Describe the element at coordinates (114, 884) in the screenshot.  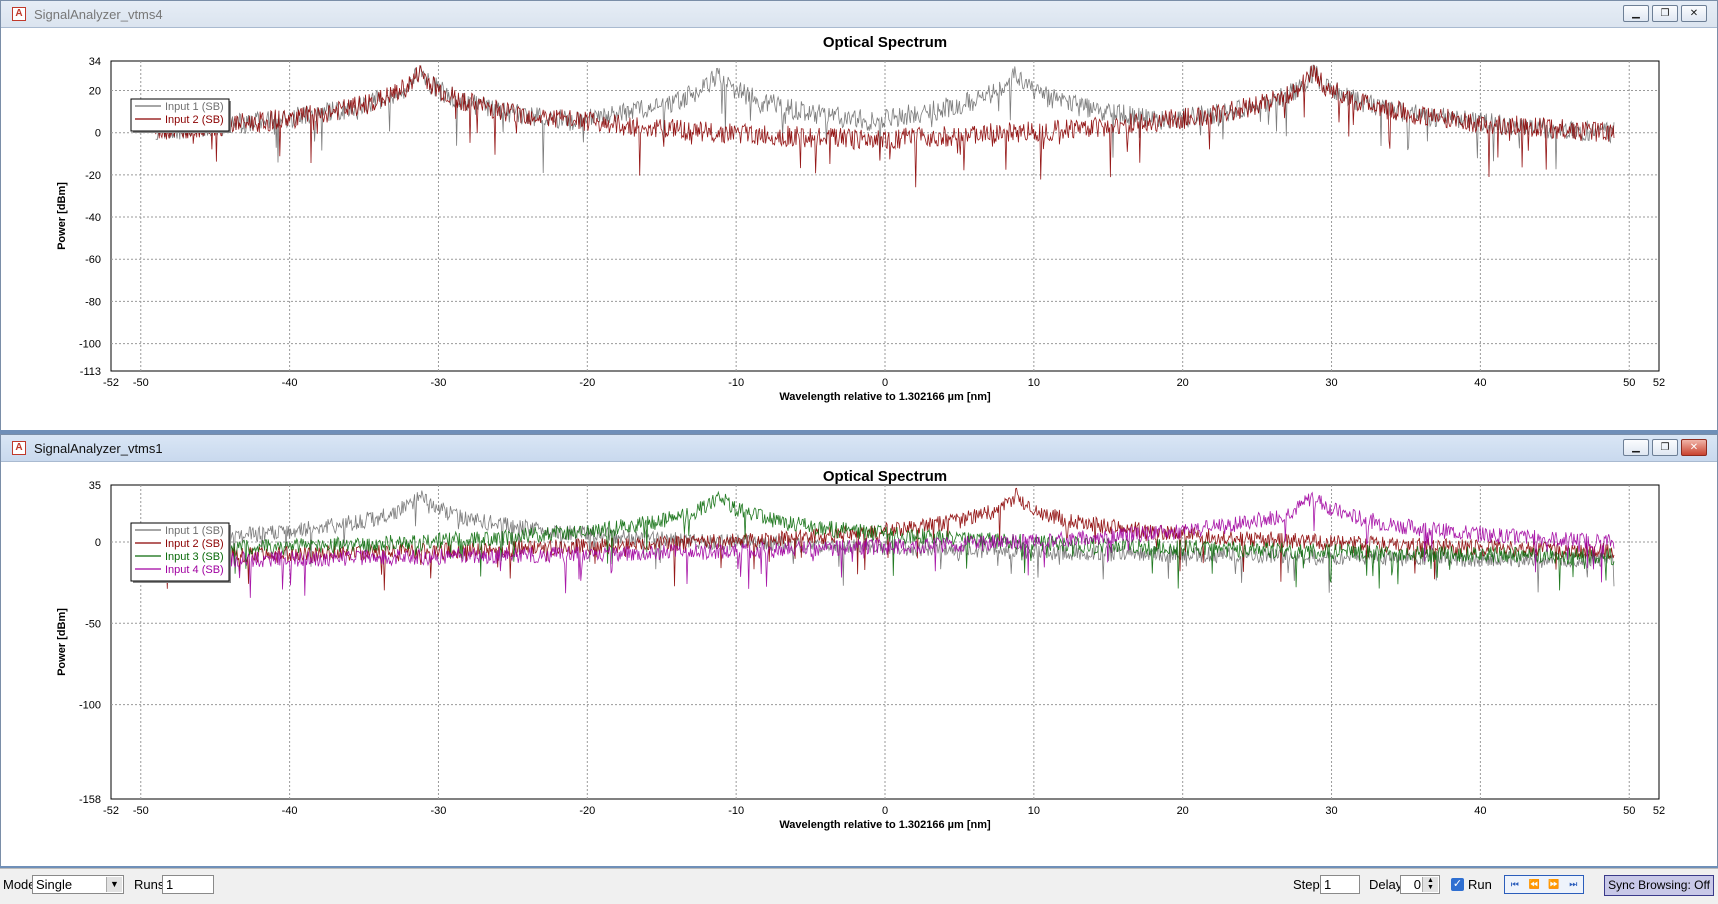
I see `chevron-down-icon: ▼` at that location.